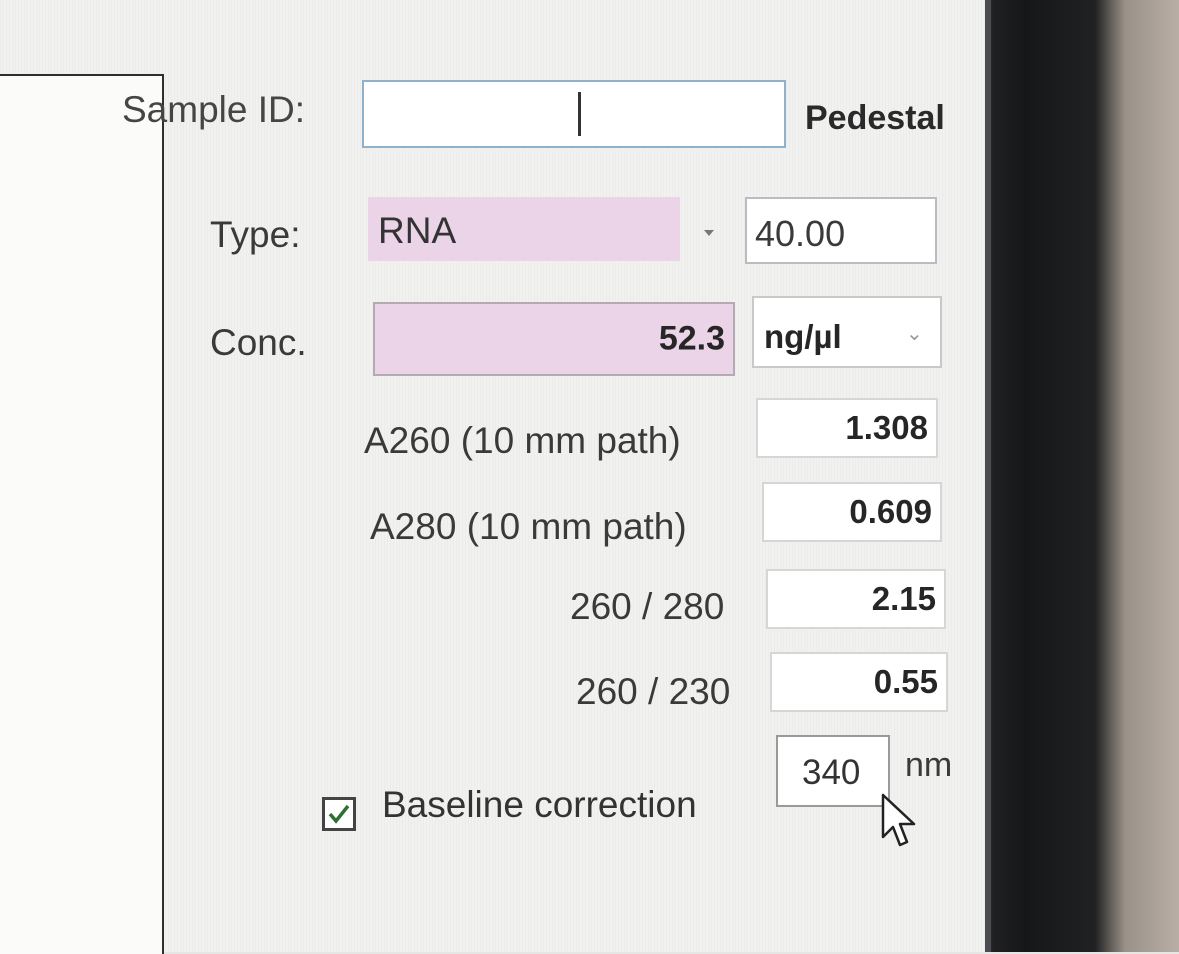 Image resolution: width=1179 pixels, height=954 pixels. I want to click on baseline-wavelength-value: 340, so click(831, 772).